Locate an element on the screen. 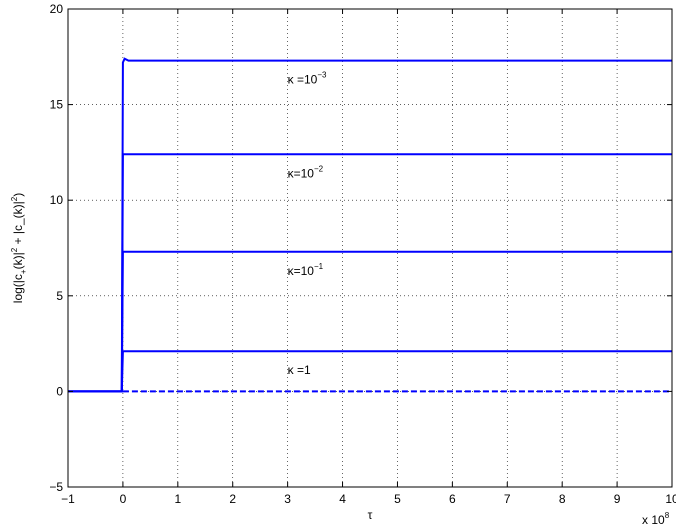 The image size is (676, 529). x-tick-label: 4 is located at coordinates (342, 499).